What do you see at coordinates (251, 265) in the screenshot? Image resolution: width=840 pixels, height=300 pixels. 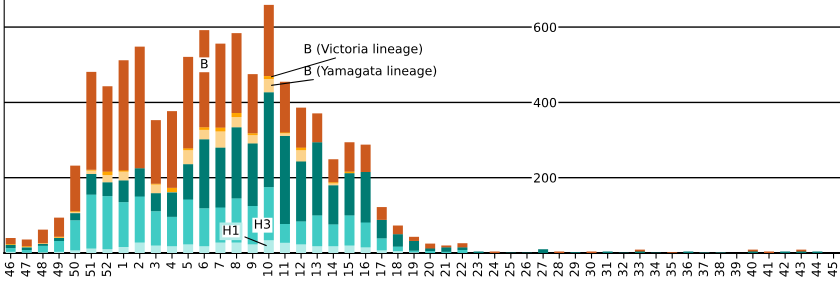 I see `x-tick-label: 9` at bounding box center [251, 265].